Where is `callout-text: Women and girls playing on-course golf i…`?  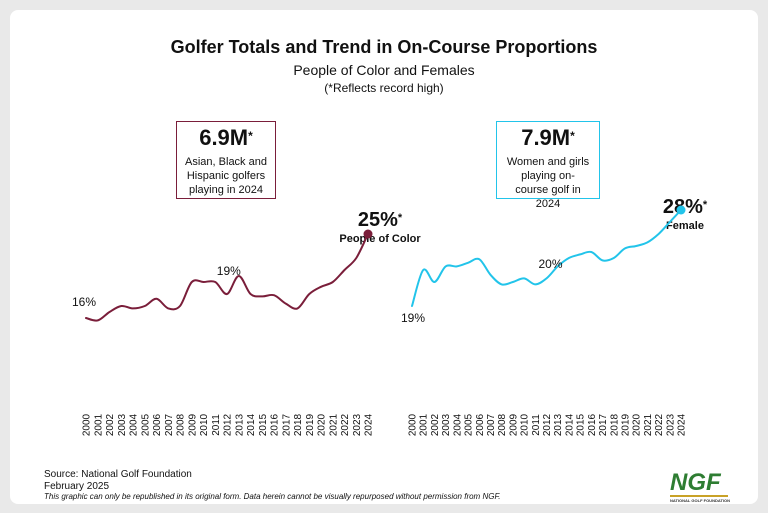
callout-text: Women and girls playing on-course golf i… is located at coordinates (548, 183).